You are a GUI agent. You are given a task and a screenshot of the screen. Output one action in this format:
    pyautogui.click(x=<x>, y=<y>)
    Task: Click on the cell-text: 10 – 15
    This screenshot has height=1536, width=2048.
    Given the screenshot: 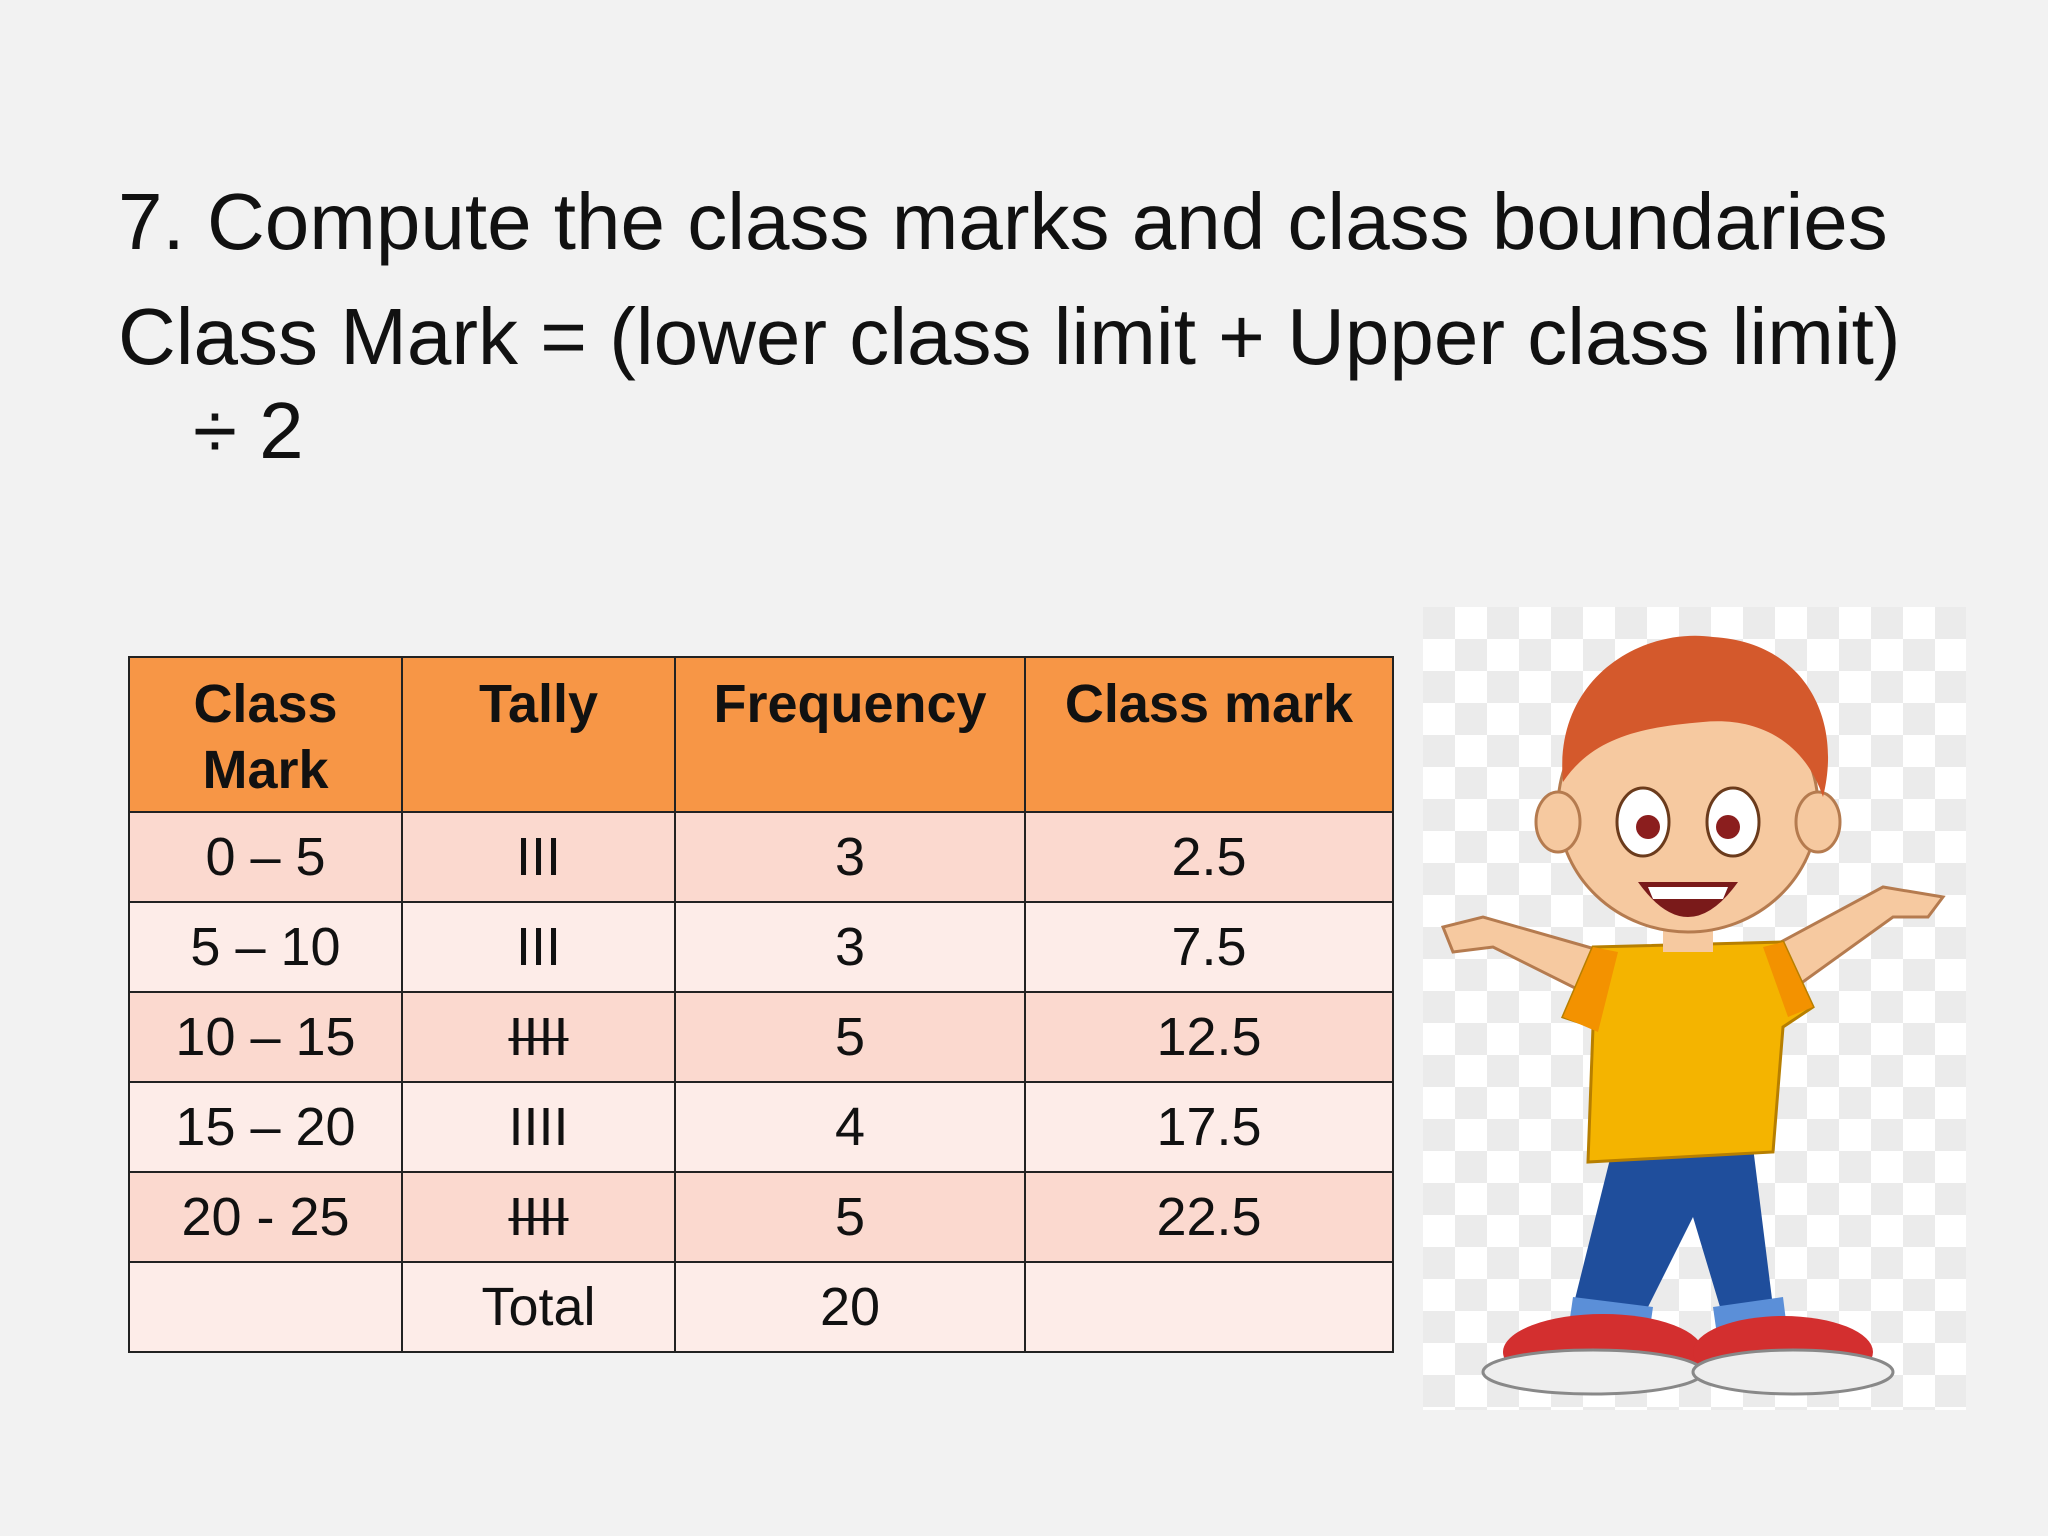 What is the action you would take?
    pyautogui.click(x=265, y=1037)
    